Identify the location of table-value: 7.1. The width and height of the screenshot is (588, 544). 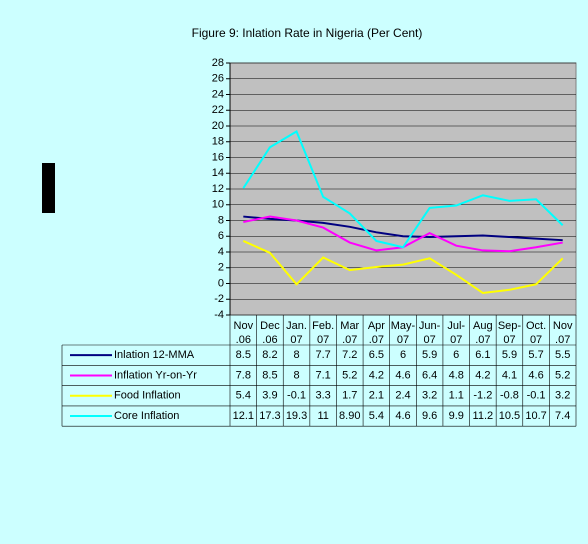
(323, 375).